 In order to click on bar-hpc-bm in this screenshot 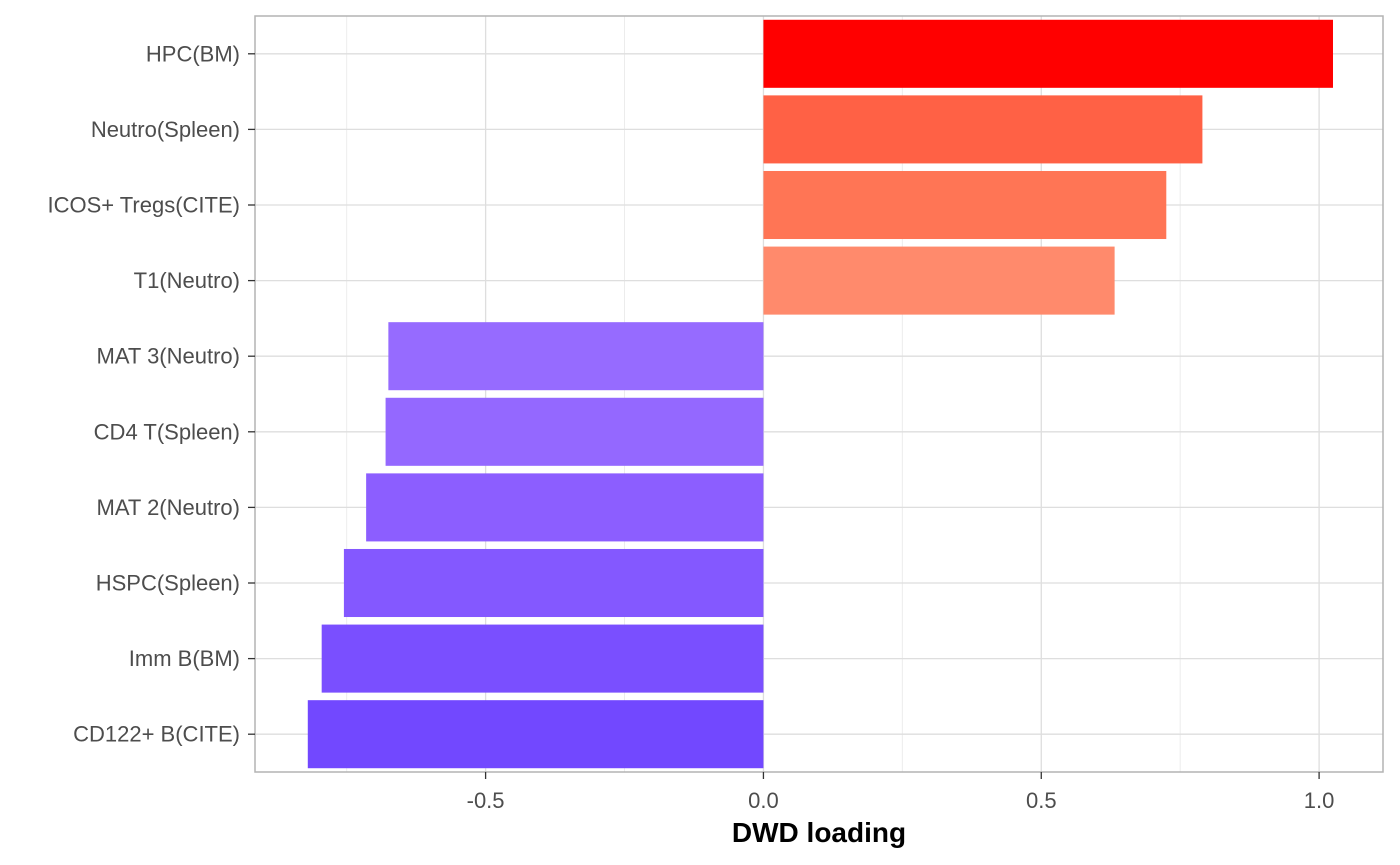, I will do `click(1048, 53)`.